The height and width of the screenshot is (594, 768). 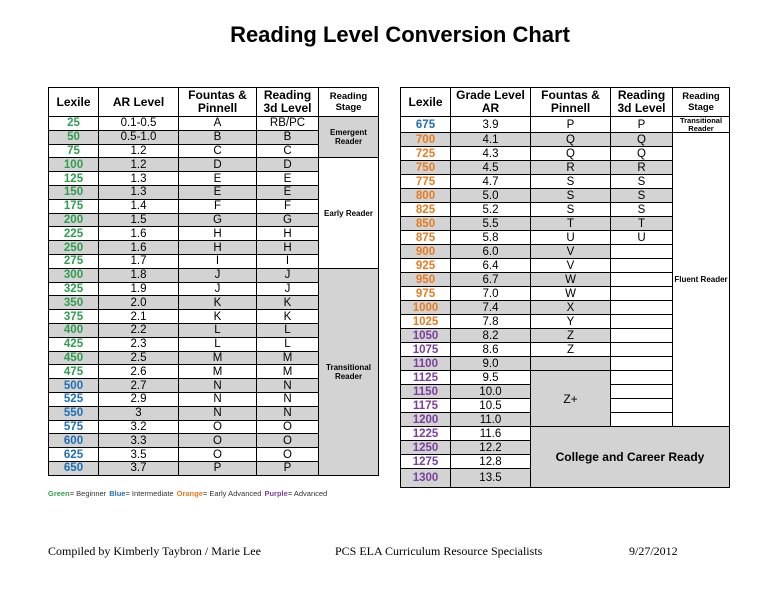 What do you see at coordinates (425, 153) in the screenshot?
I see `lexile-cell: 725` at bounding box center [425, 153].